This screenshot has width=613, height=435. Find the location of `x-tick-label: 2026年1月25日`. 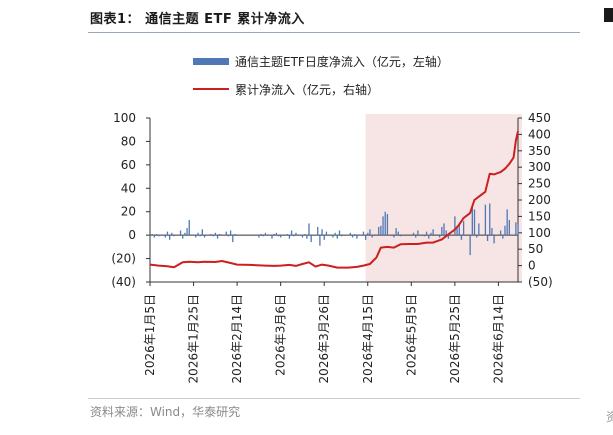

x-tick-label: 2026年1月25日 is located at coordinates (194, 338).